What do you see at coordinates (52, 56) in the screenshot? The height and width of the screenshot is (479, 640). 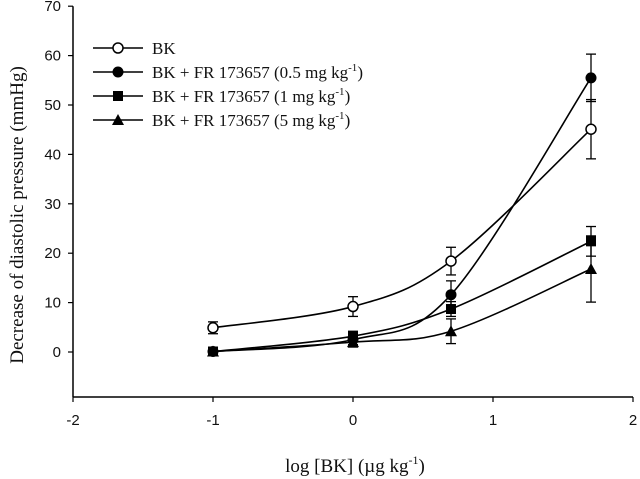 I see `y-tick-label: 60` at bounding box center [52, 56].